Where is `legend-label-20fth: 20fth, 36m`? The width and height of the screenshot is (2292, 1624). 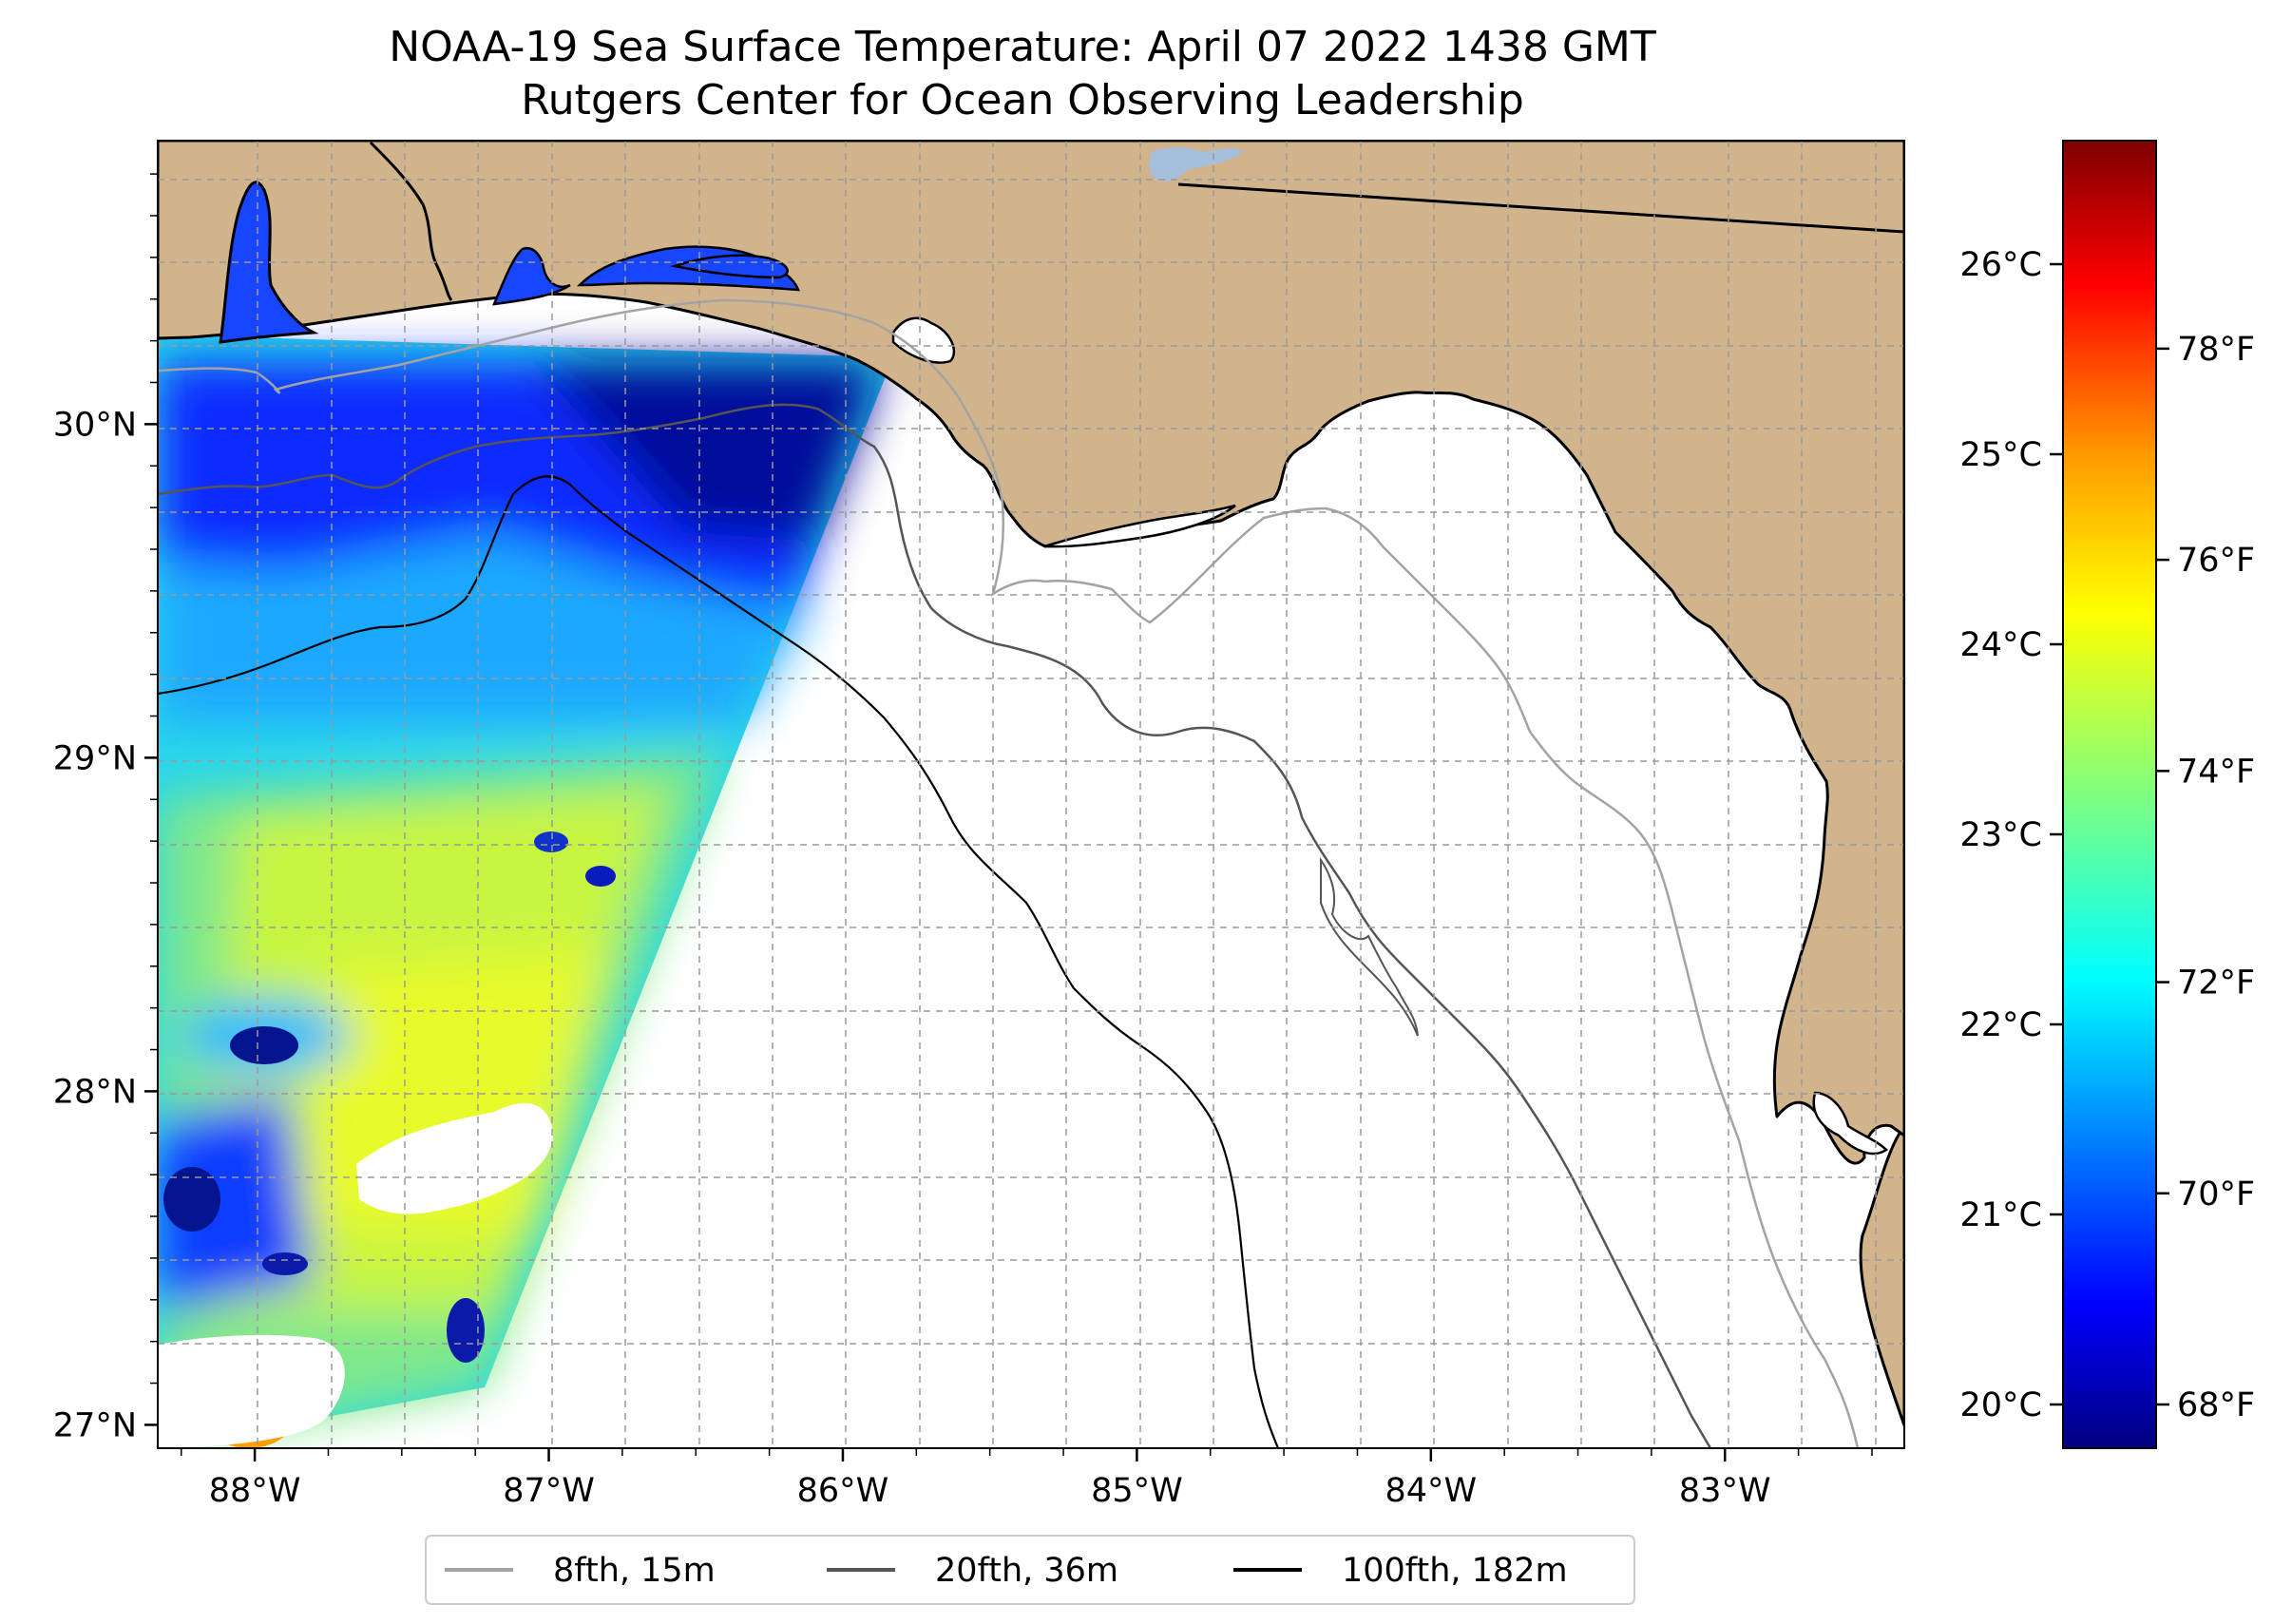 legend-label-20fth: 20fth, 36m is located at coordinates (1026, 1571).